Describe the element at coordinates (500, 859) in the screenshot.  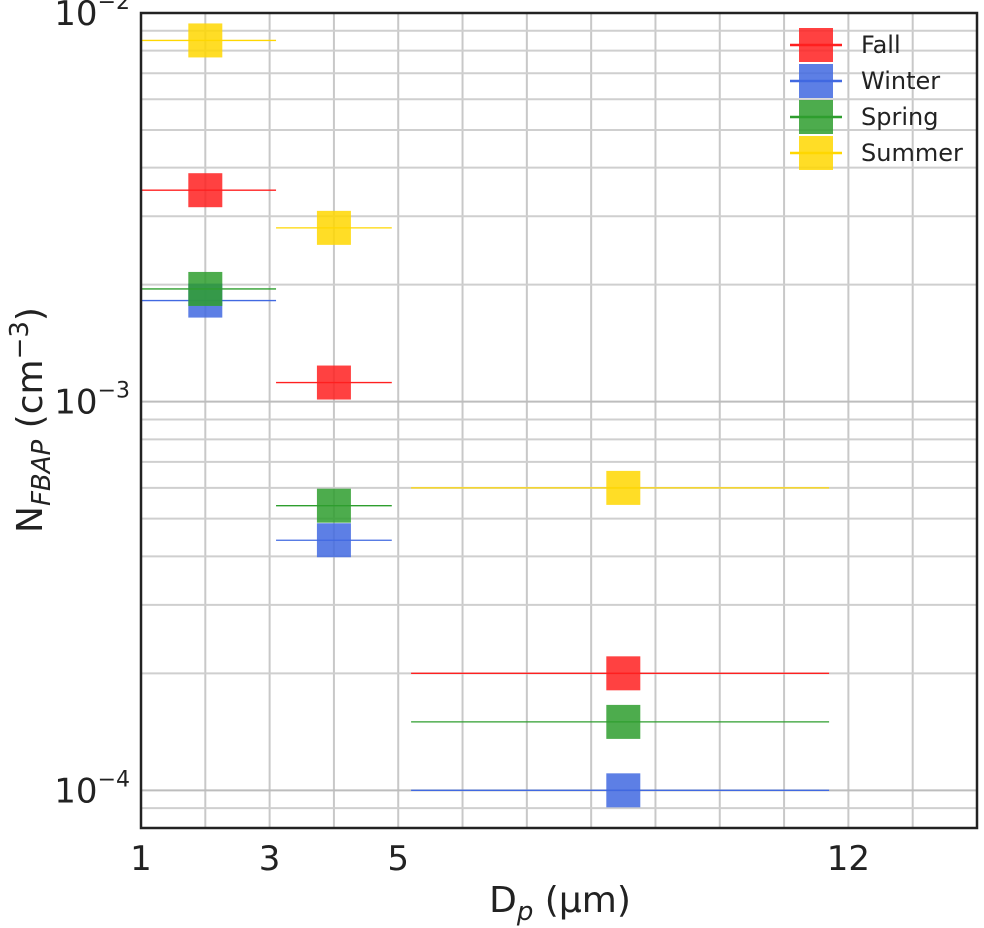
I see `x-tick-labels: 1 3 5 12` at that location.